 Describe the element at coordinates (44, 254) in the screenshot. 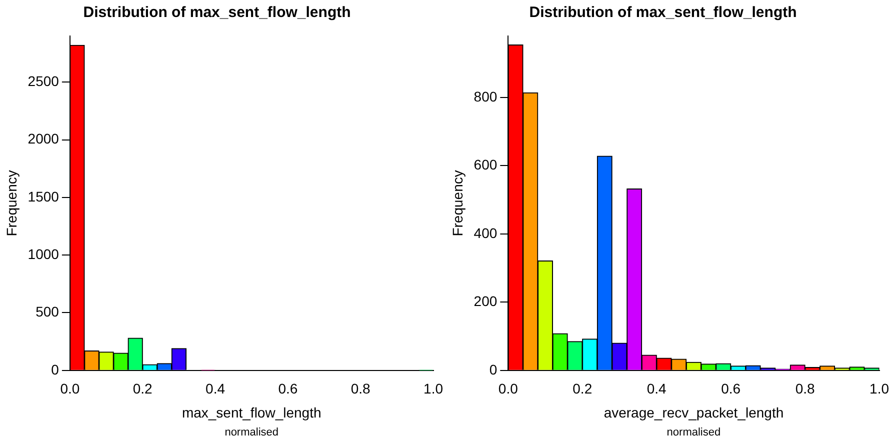

I see `y-tick-label: 1000` at that location.